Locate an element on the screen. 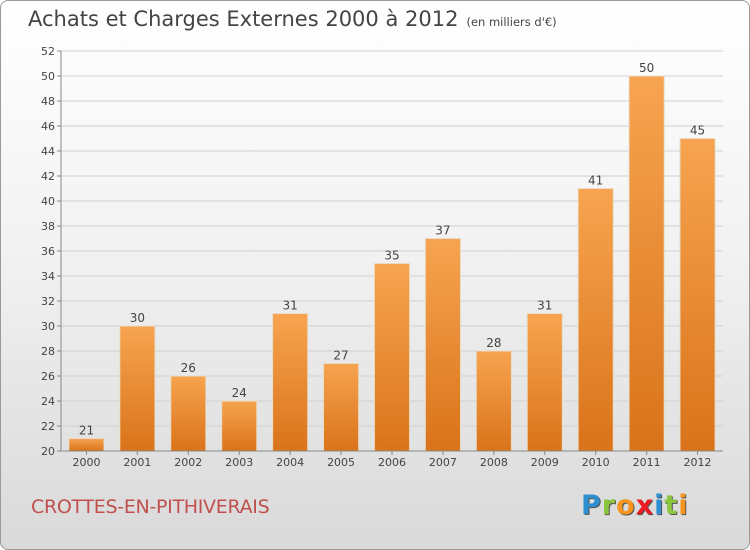  logo-letter: P is located at coordinates (591, 505).